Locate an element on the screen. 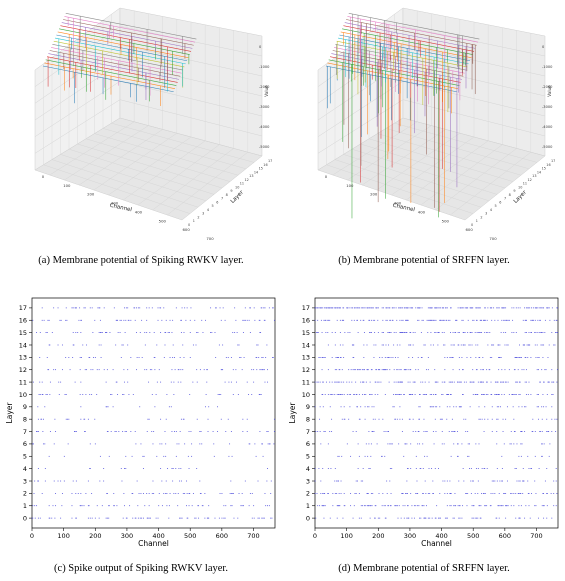  y-tick-label: 0 is located at coordinates (25, 518).